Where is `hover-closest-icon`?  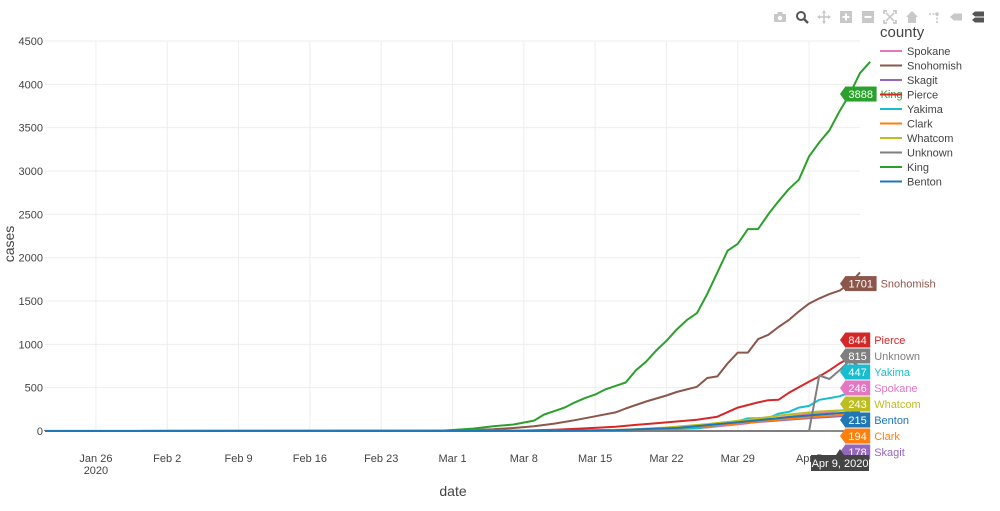
hover-closest-icon is located at coordinates (955, 17).